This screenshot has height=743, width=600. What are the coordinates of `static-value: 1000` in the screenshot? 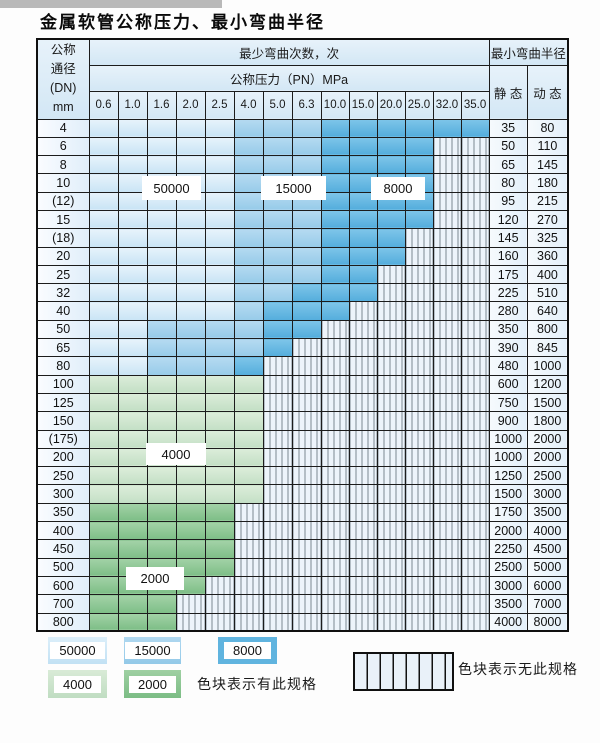 It's located at (508, 457).